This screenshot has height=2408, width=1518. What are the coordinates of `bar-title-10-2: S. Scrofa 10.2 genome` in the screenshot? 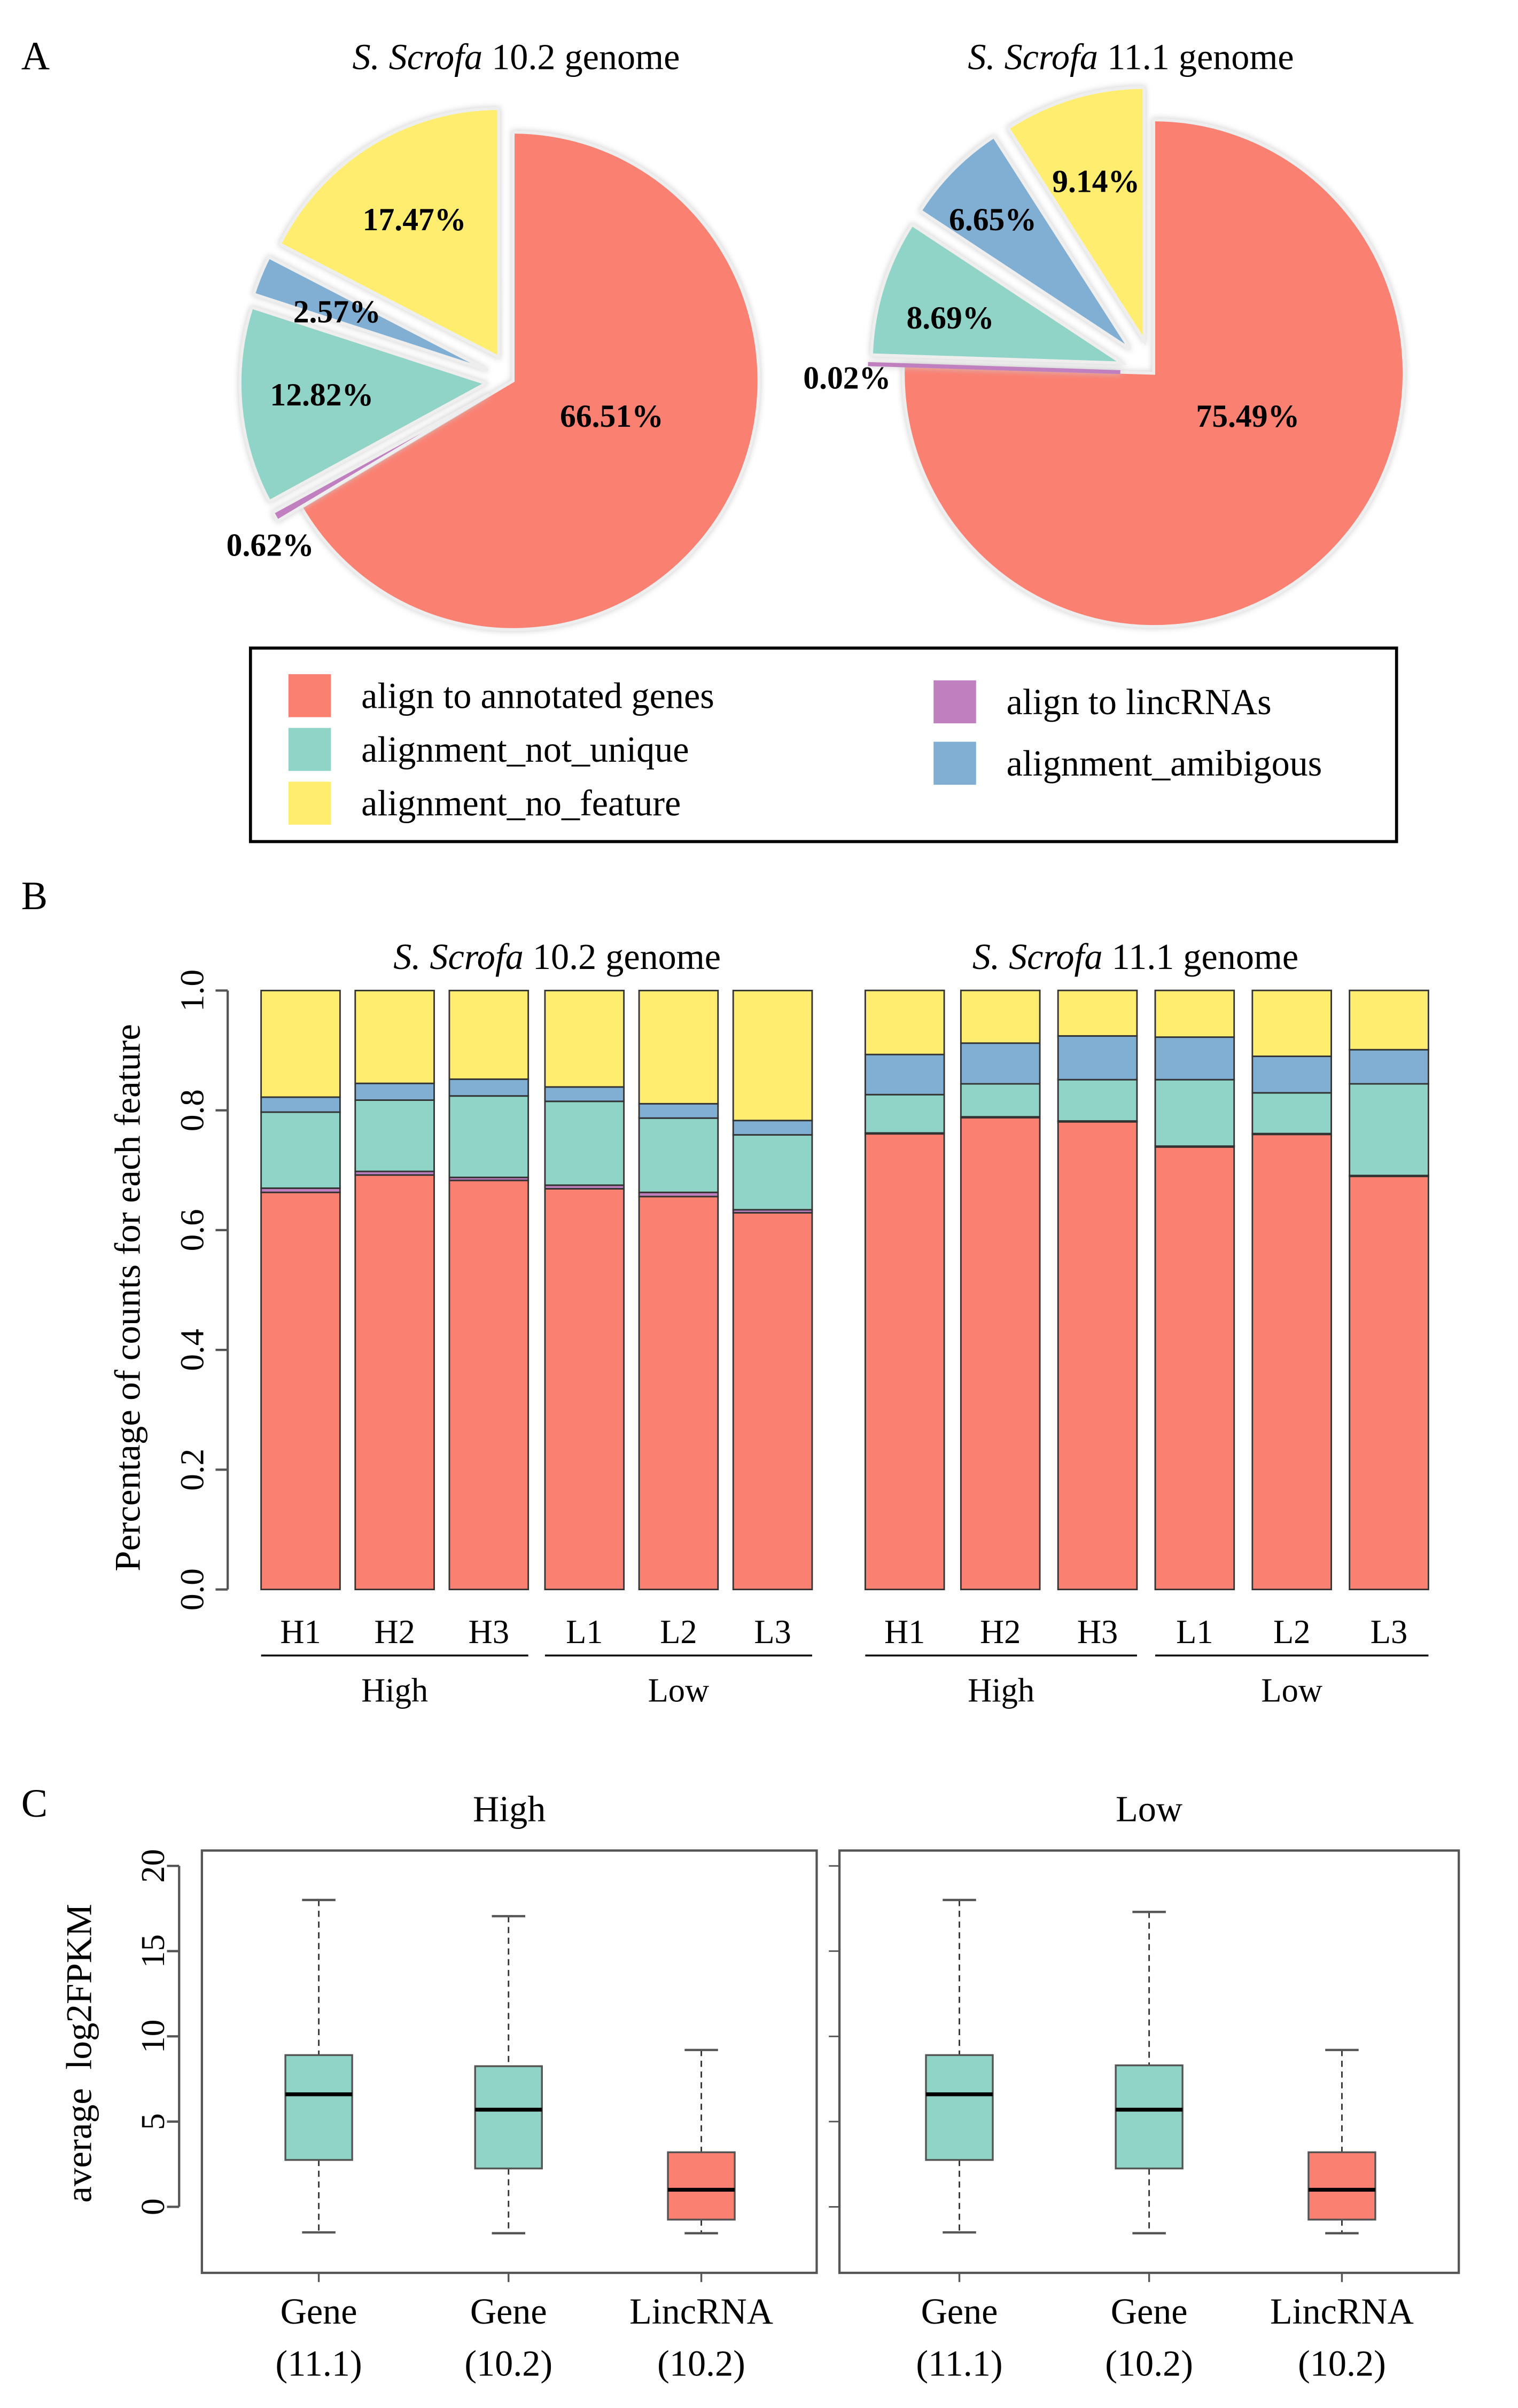 It's located at (557, 956).